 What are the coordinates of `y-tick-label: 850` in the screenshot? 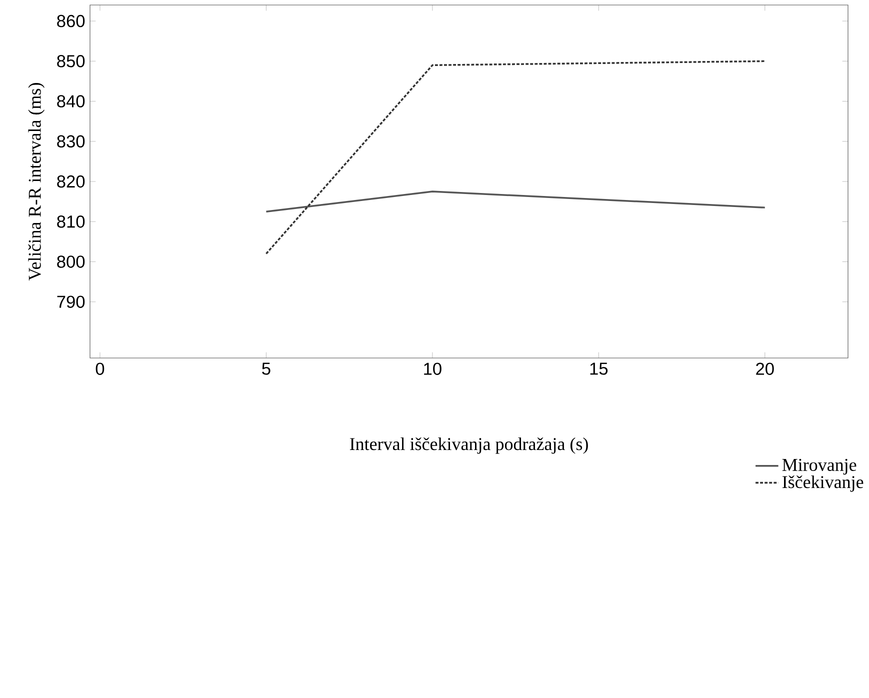 It's located at (71, 61).